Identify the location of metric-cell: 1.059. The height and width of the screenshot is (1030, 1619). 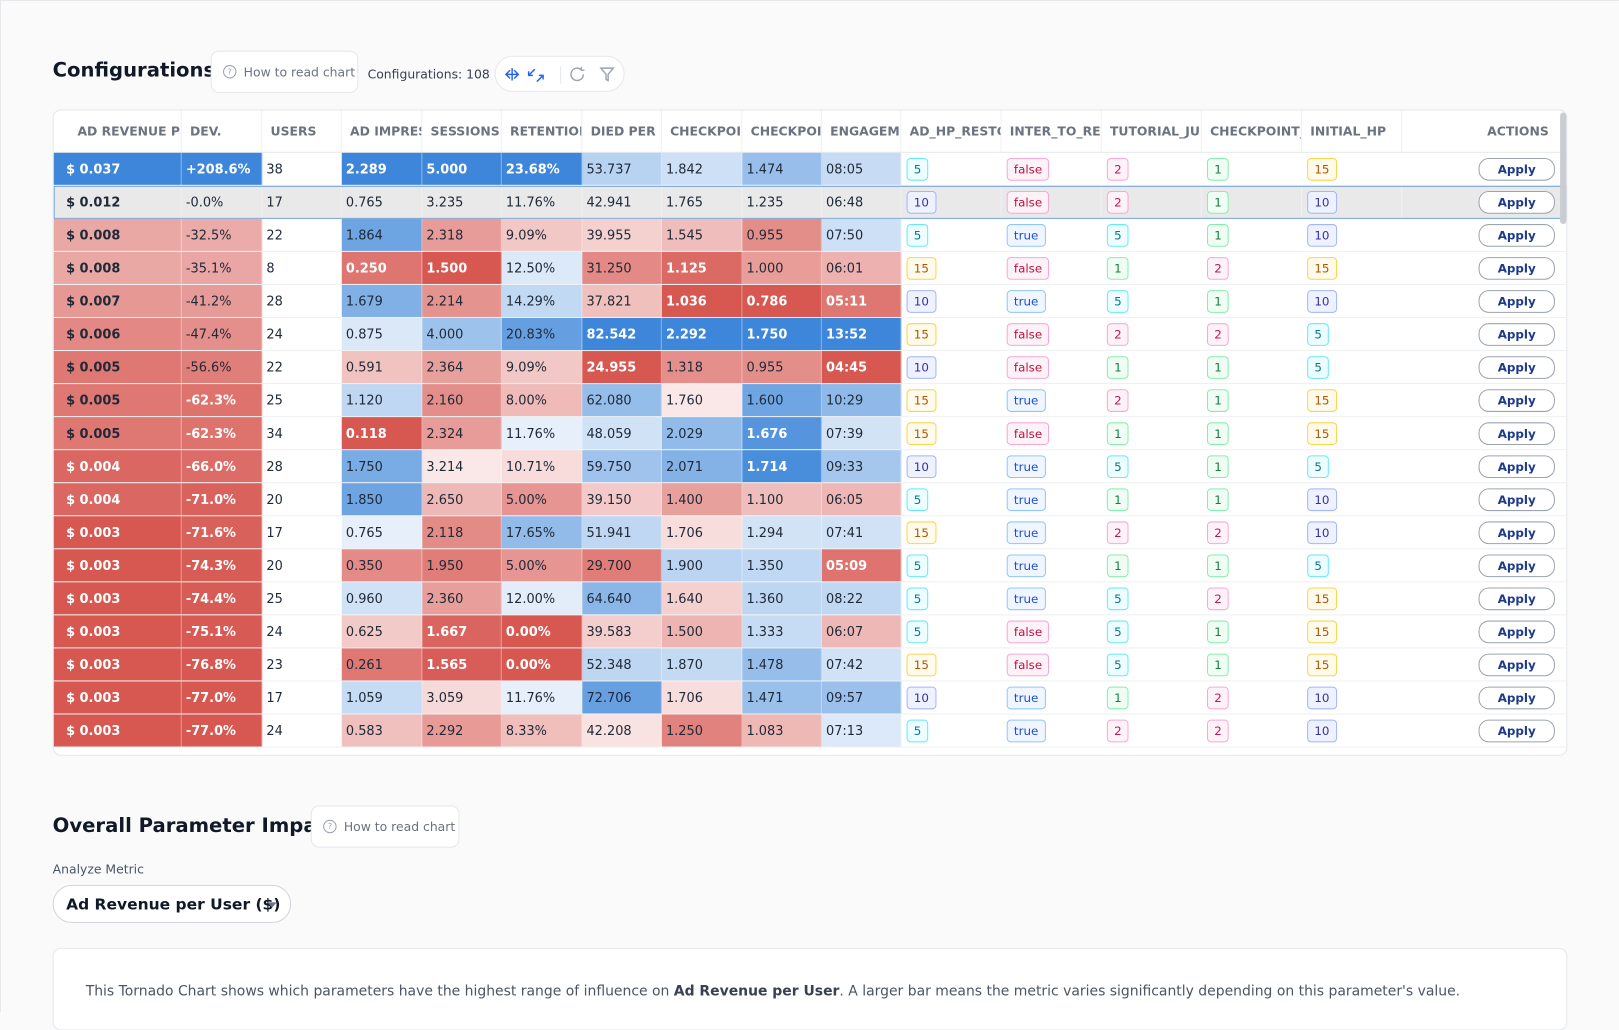
(382, 697).